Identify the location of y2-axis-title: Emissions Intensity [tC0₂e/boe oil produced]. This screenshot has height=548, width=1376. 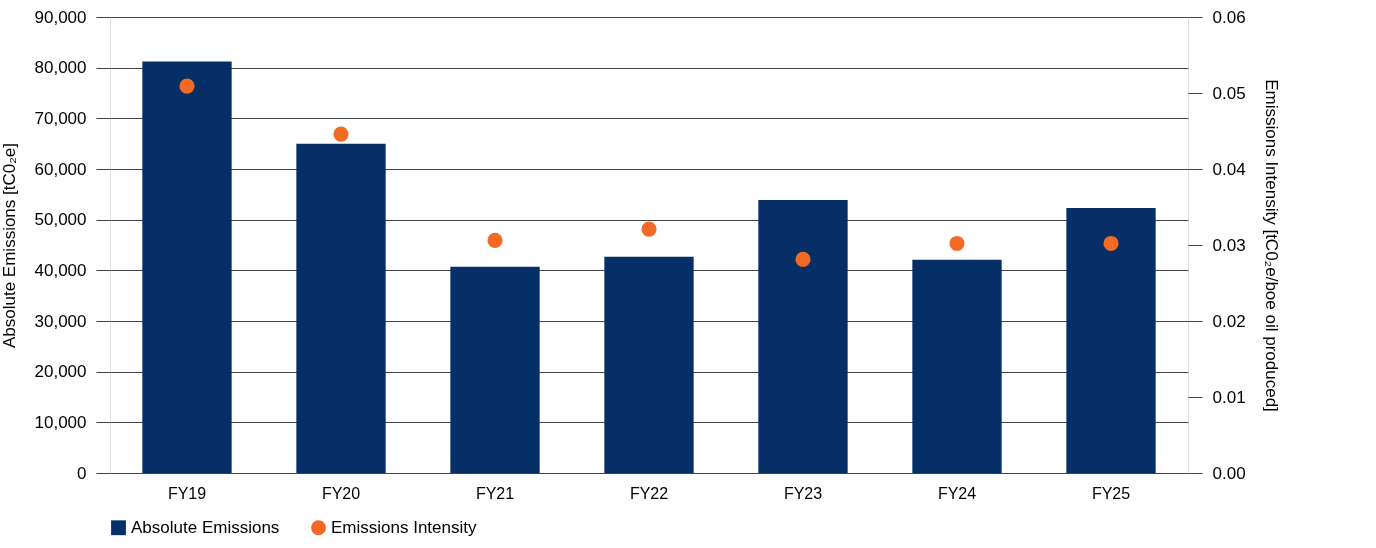
(1271, 245).